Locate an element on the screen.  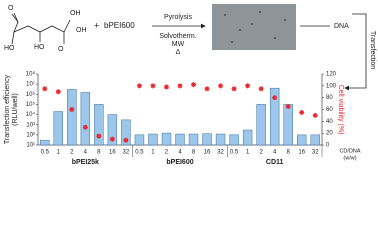
y-axis-label: (RLU/well) is located at coordinates (15, 109).